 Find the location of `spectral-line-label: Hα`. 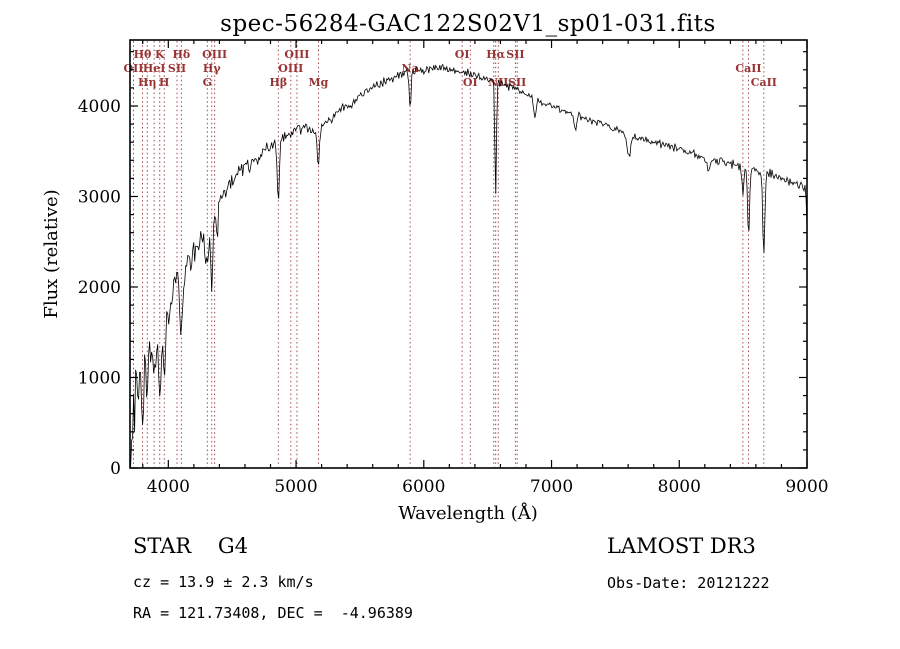

spectral-line-label: Hα is located at coordinates (495, 54).